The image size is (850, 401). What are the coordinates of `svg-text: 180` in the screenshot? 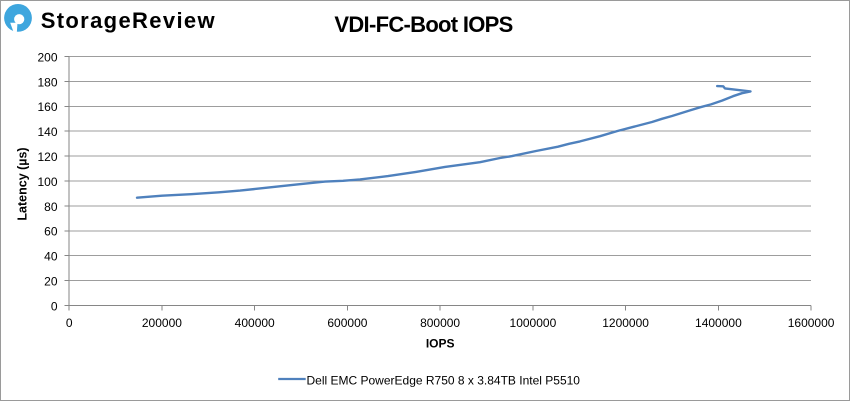 It's located at (47, 82).